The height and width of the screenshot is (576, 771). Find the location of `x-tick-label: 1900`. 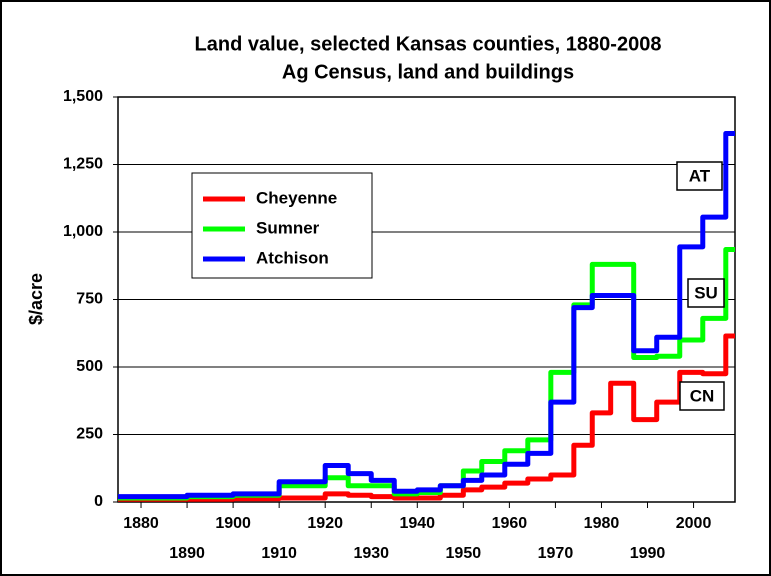

x-tick-label: 1900 is located at coordinates (233, 523).